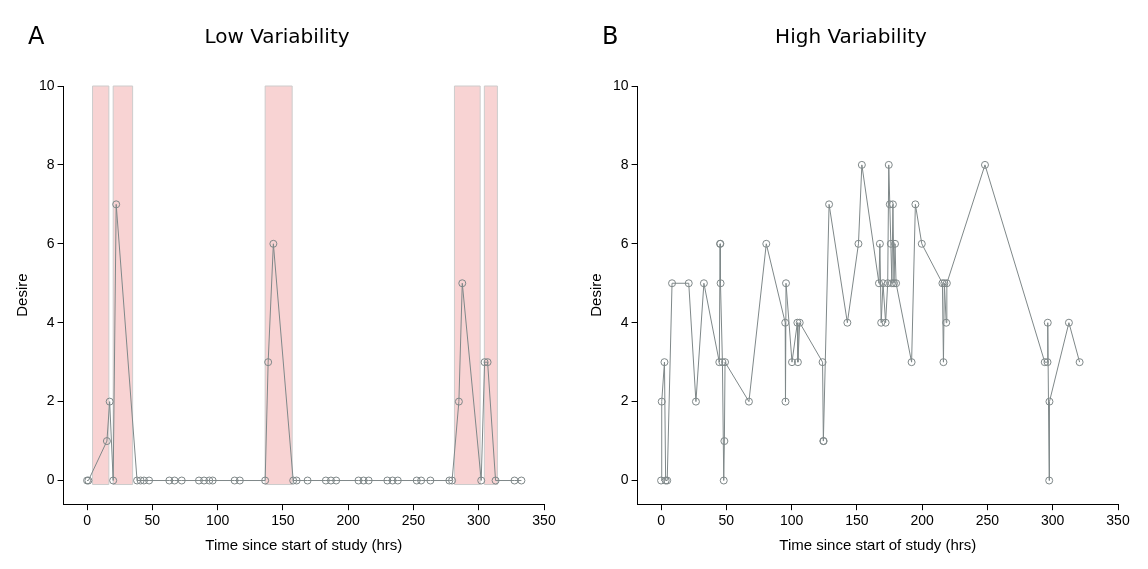 The image size is (1148, 569). What do you see at coordinates (277, 36) in the screenshot?
I see `chart-title: Low Variability` at bounding box center [277, 36].